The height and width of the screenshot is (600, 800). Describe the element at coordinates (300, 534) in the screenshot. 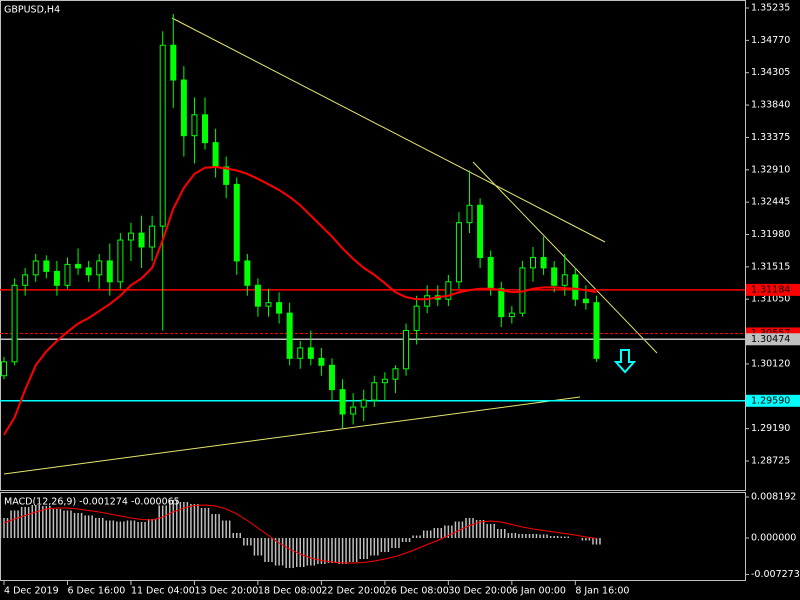

I see `signal-line` at that location.